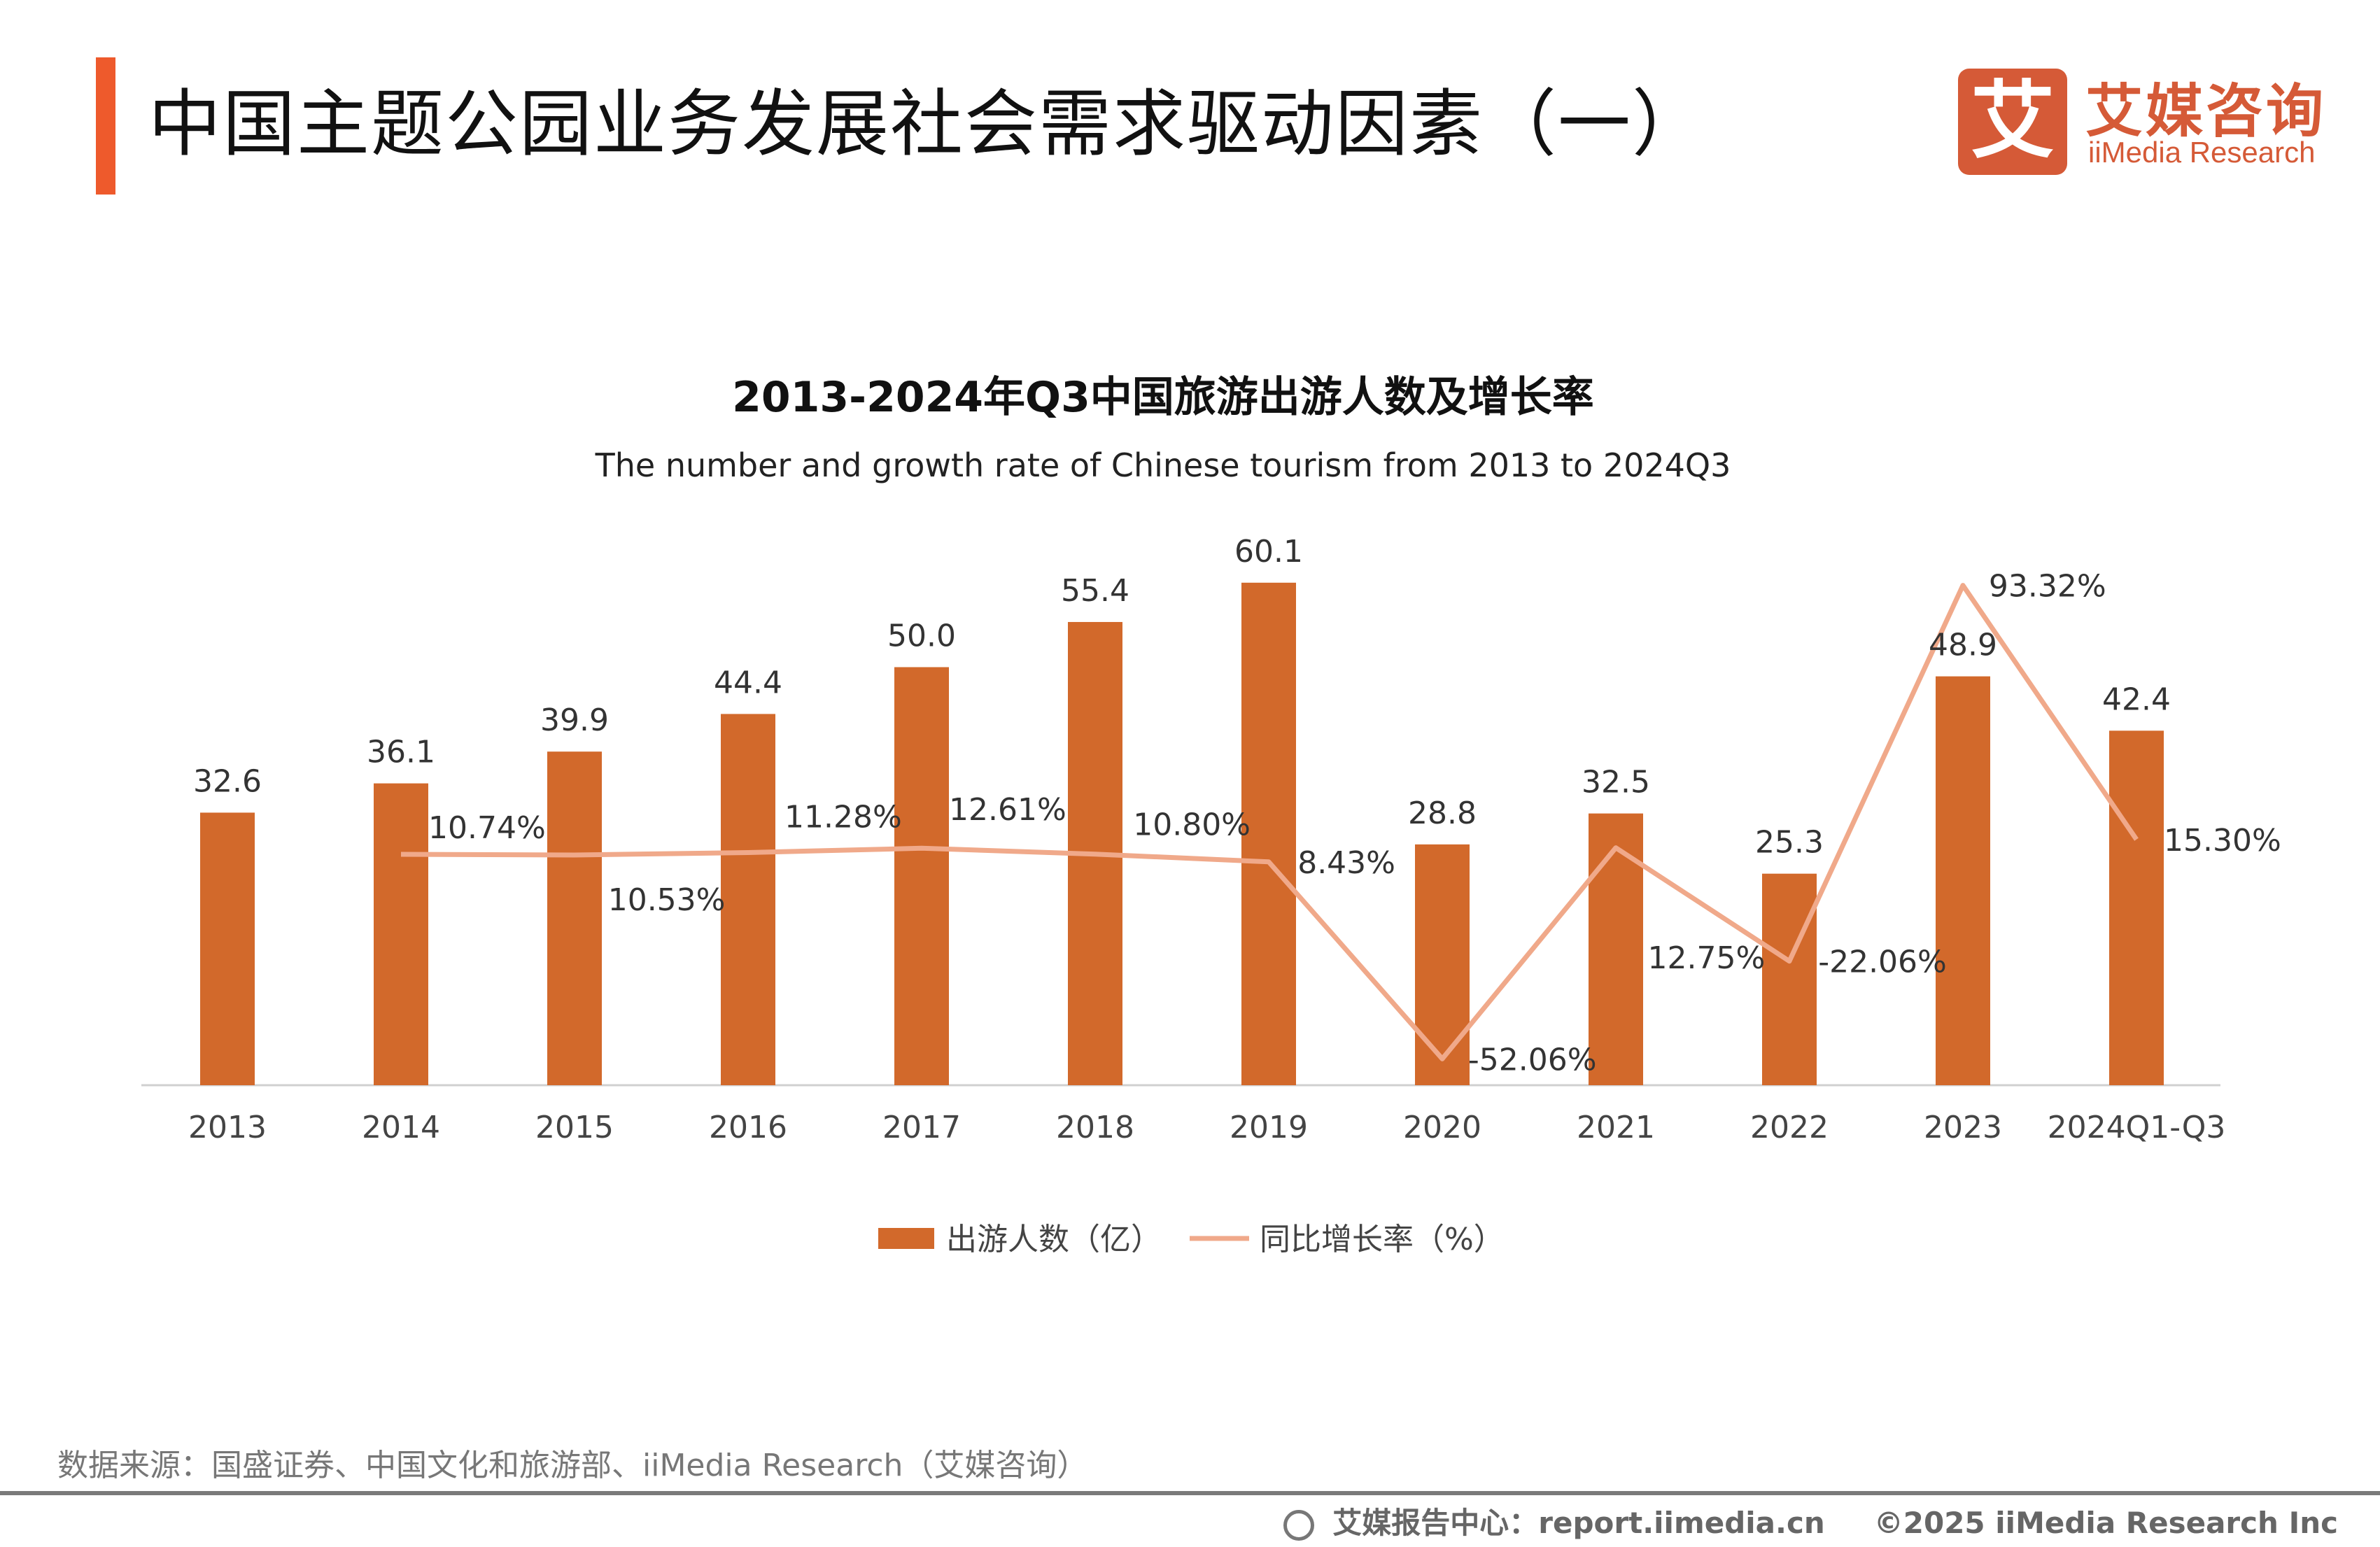  I want to click on bar-2020, so click(1442, 965).